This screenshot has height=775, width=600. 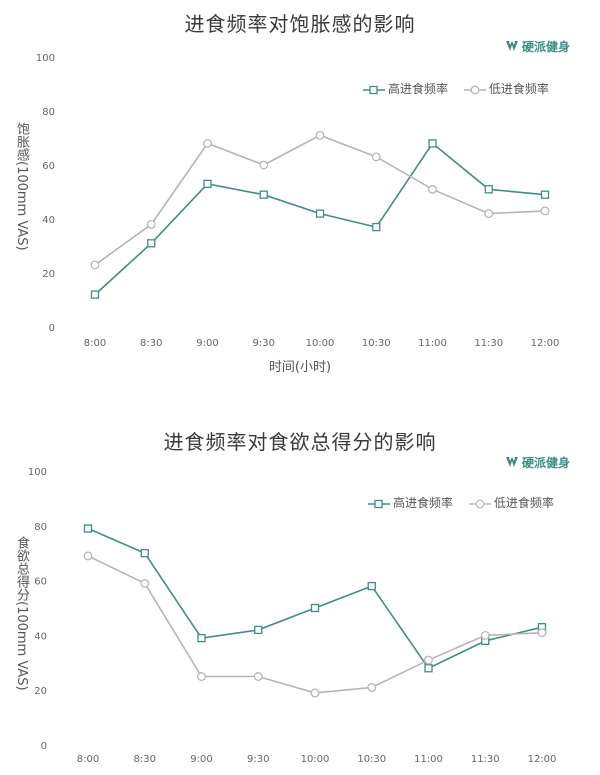 What do you see at coordinates (300, 24) in the screenshot?
I see `chart-title: 进食频率对饱胀感的影响` at bounding box center [300, 24].